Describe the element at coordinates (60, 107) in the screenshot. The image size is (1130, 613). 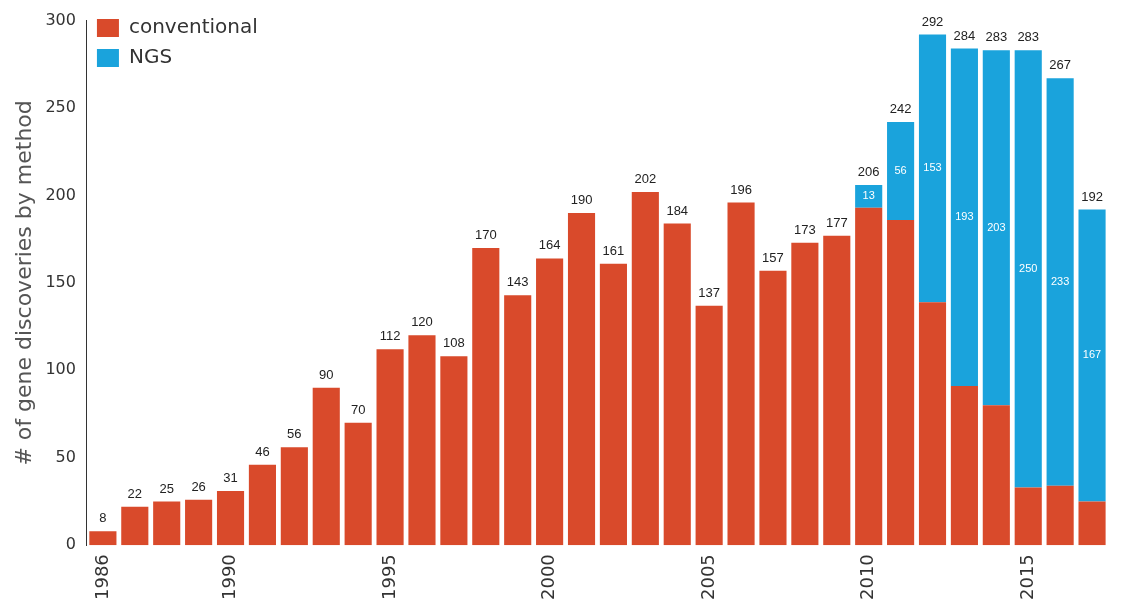
I see `y-tick-label: 250` at that location.